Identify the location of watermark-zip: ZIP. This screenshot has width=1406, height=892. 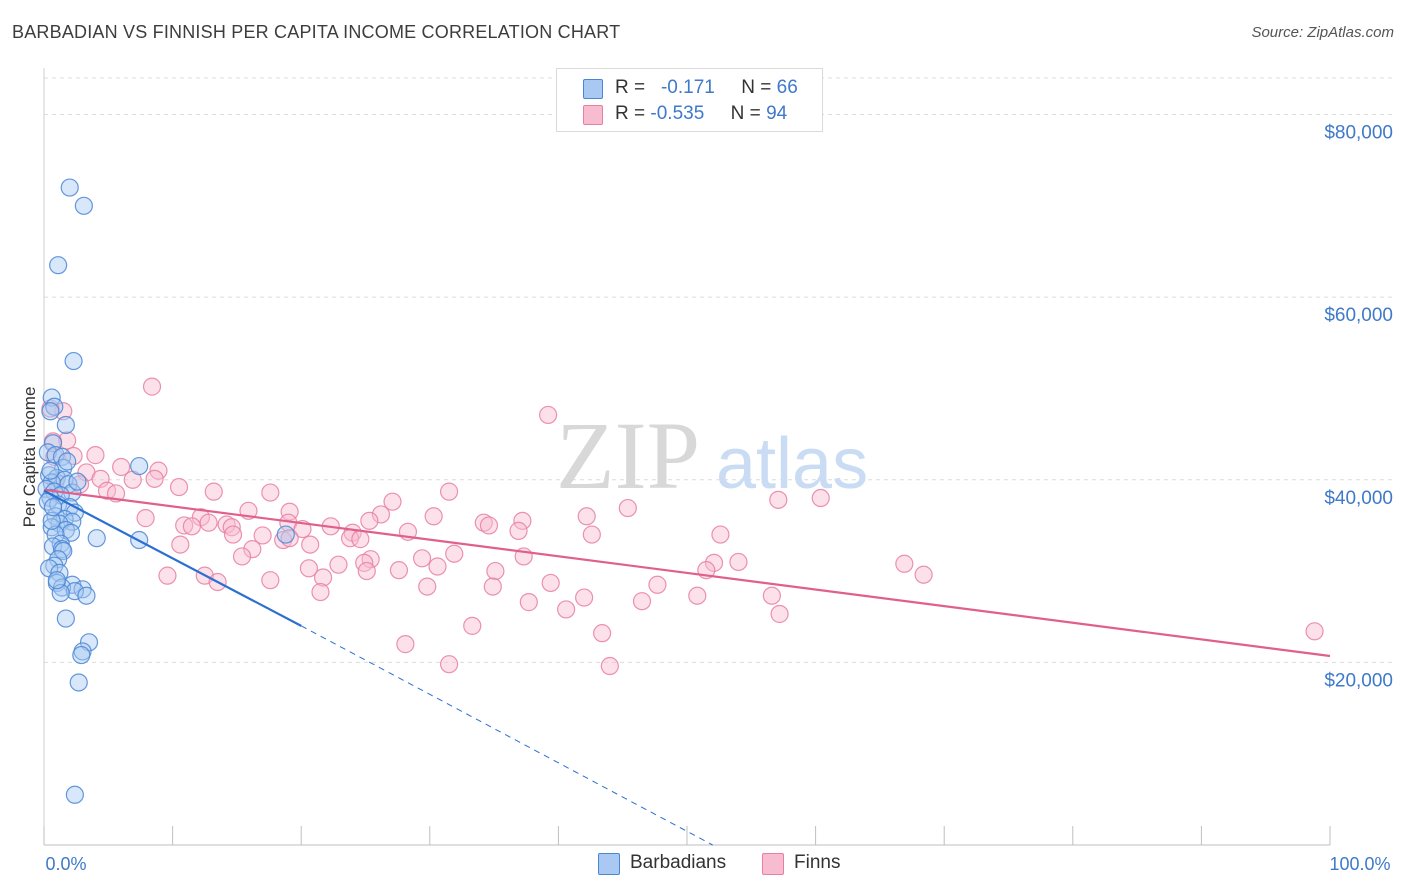
(628, 455).